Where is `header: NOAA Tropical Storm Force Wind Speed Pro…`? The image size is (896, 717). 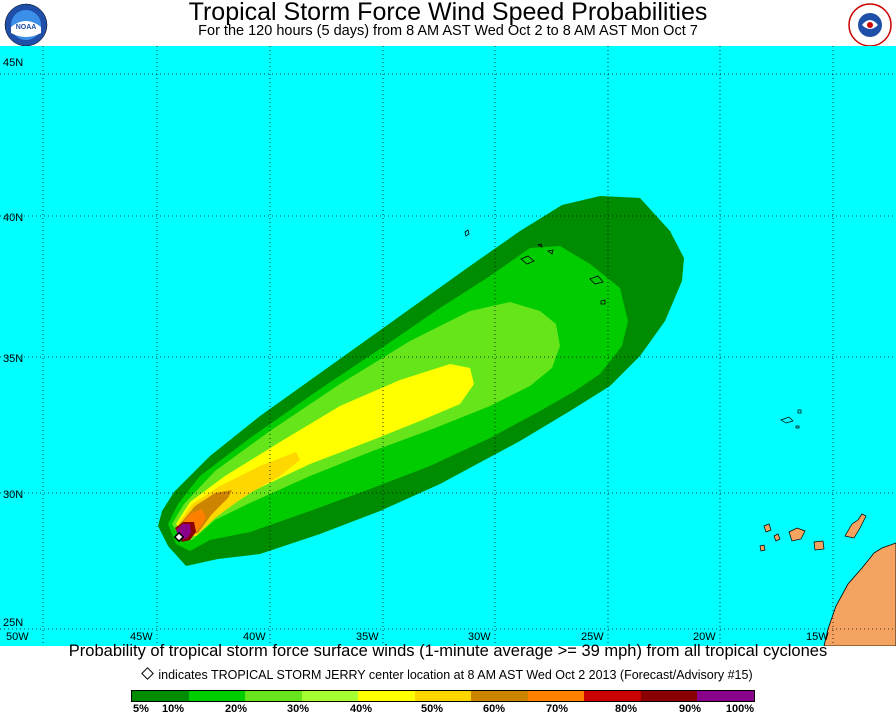 header: NOAA Tropical Storm Force Wind Speed Pro… is located at coordinates (448, 23).